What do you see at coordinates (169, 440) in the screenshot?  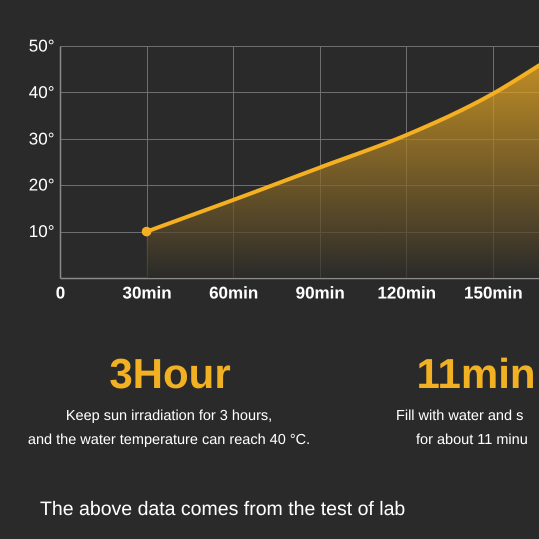 I see `text: and the water temperature can reach 40 °C.` at bounding box center [169, 440].